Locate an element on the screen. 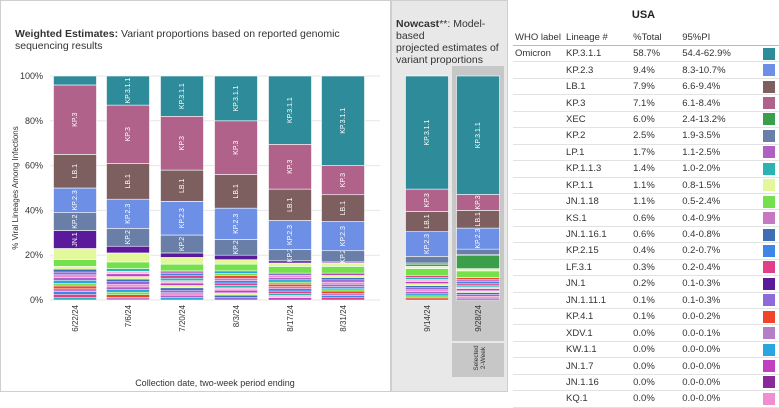  bar-label-jn-1: JN.1 is located at coordinates (75, 239).